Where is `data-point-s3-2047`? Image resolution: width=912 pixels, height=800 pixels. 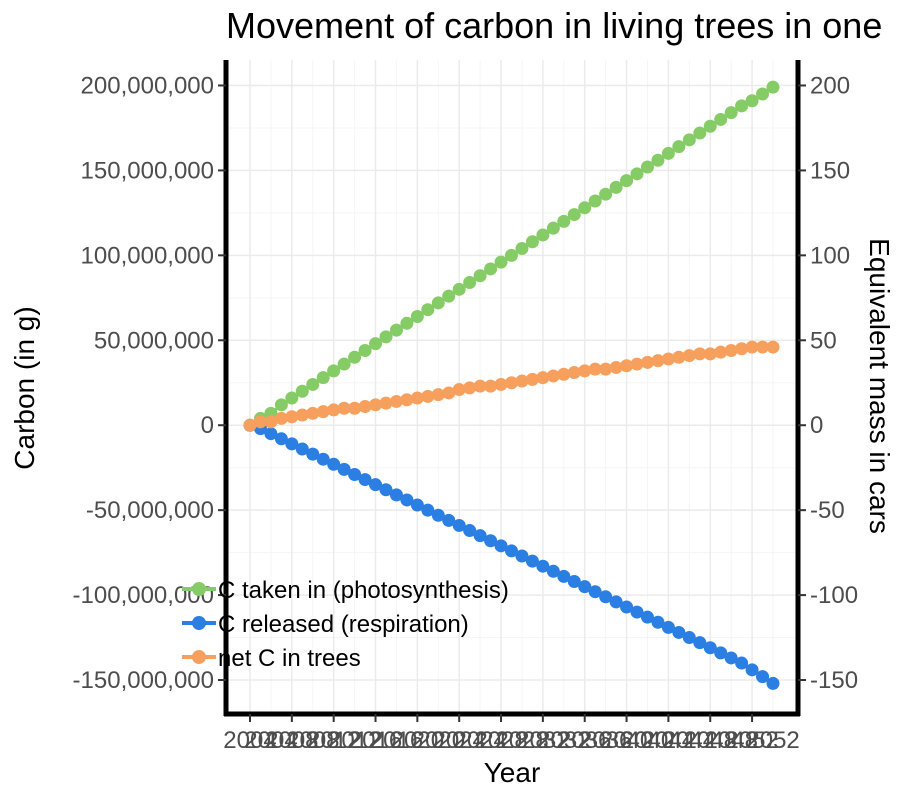 data-point-s3-2047 is located at coordinates (700, 354).